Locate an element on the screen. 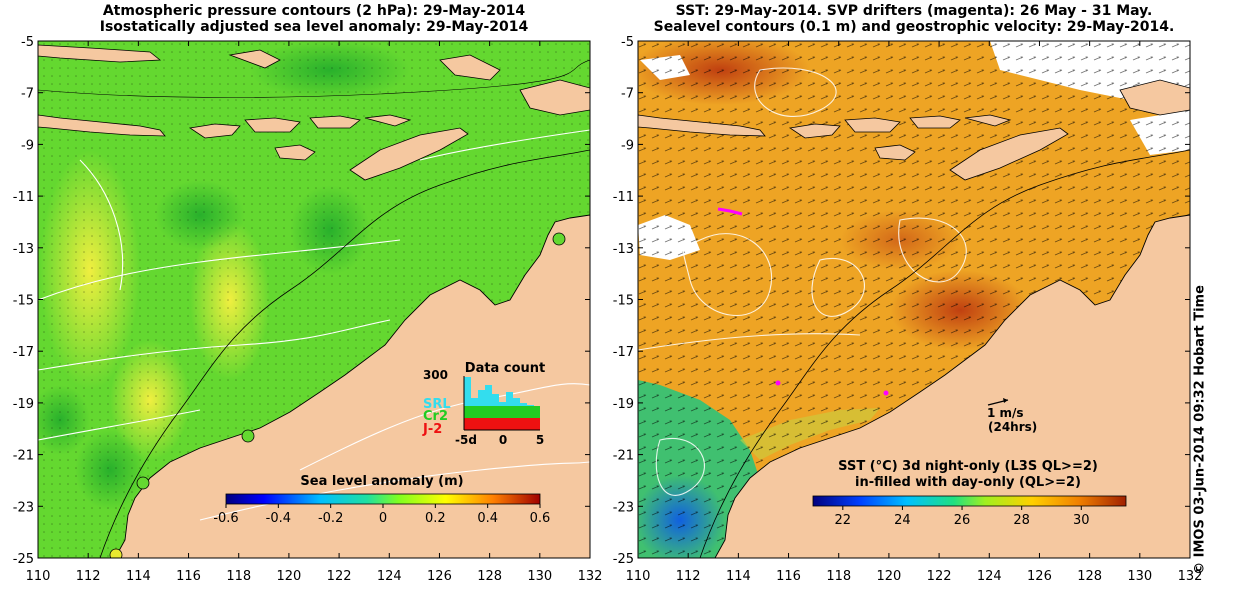 This screenshot has width=1250, height=590. colorbar-tick-label: 0 is located at coordinates (383, 518).